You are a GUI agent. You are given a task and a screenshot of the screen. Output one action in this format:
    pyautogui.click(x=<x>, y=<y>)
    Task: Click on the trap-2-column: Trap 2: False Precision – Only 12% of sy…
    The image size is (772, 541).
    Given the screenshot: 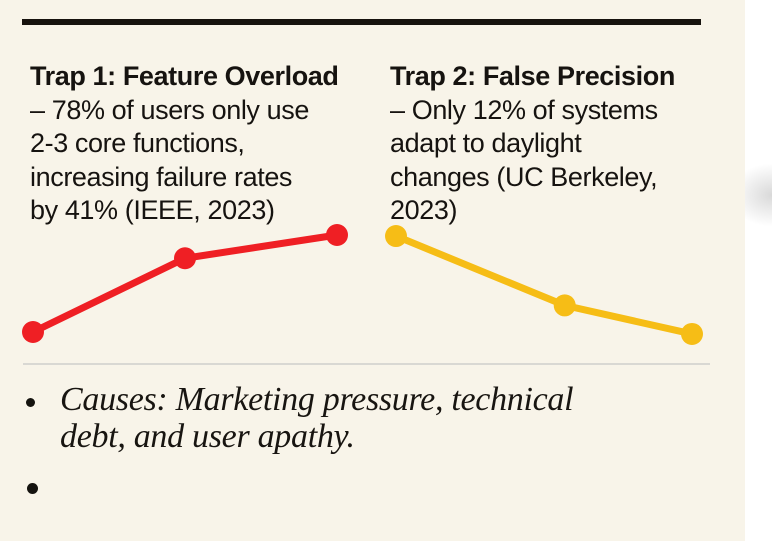 What is the action you would take?
    pyautogui.click(x=555, y=144)
    